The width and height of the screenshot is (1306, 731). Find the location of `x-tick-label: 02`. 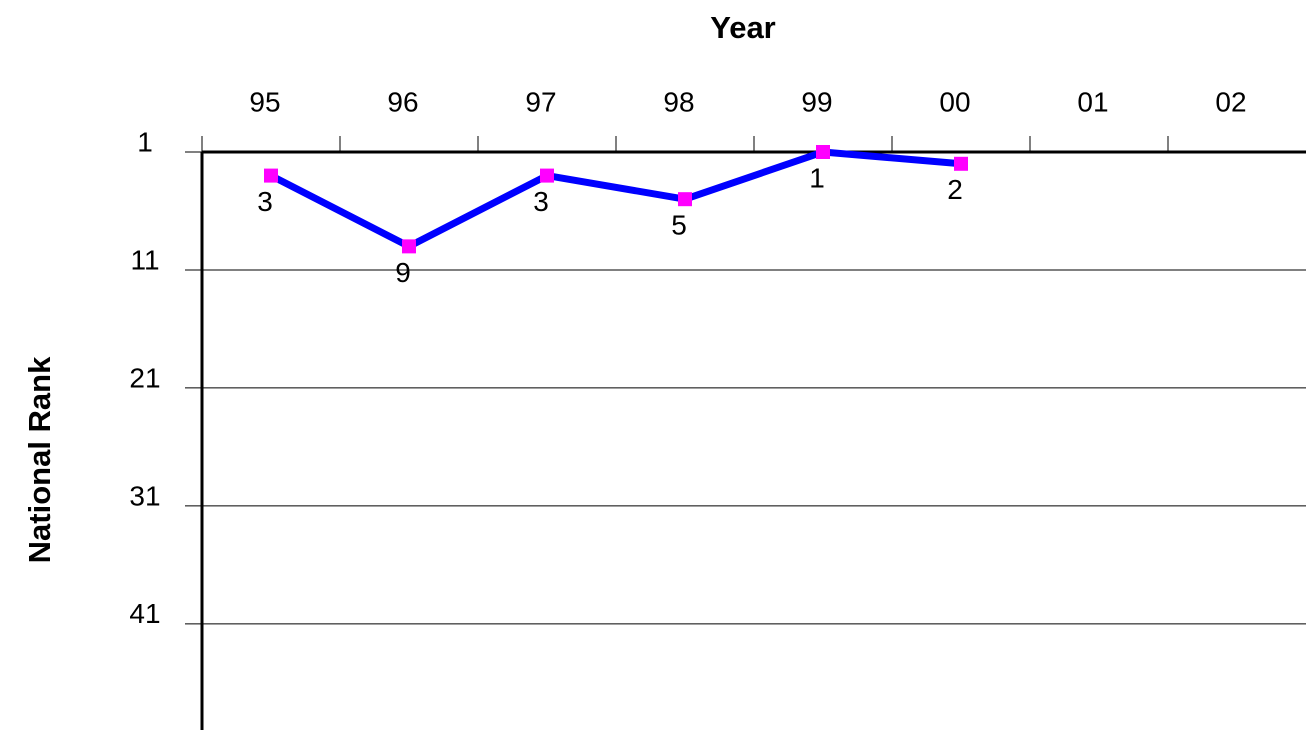

x-tick-label: 02 is located at coordinates (1230, 101).